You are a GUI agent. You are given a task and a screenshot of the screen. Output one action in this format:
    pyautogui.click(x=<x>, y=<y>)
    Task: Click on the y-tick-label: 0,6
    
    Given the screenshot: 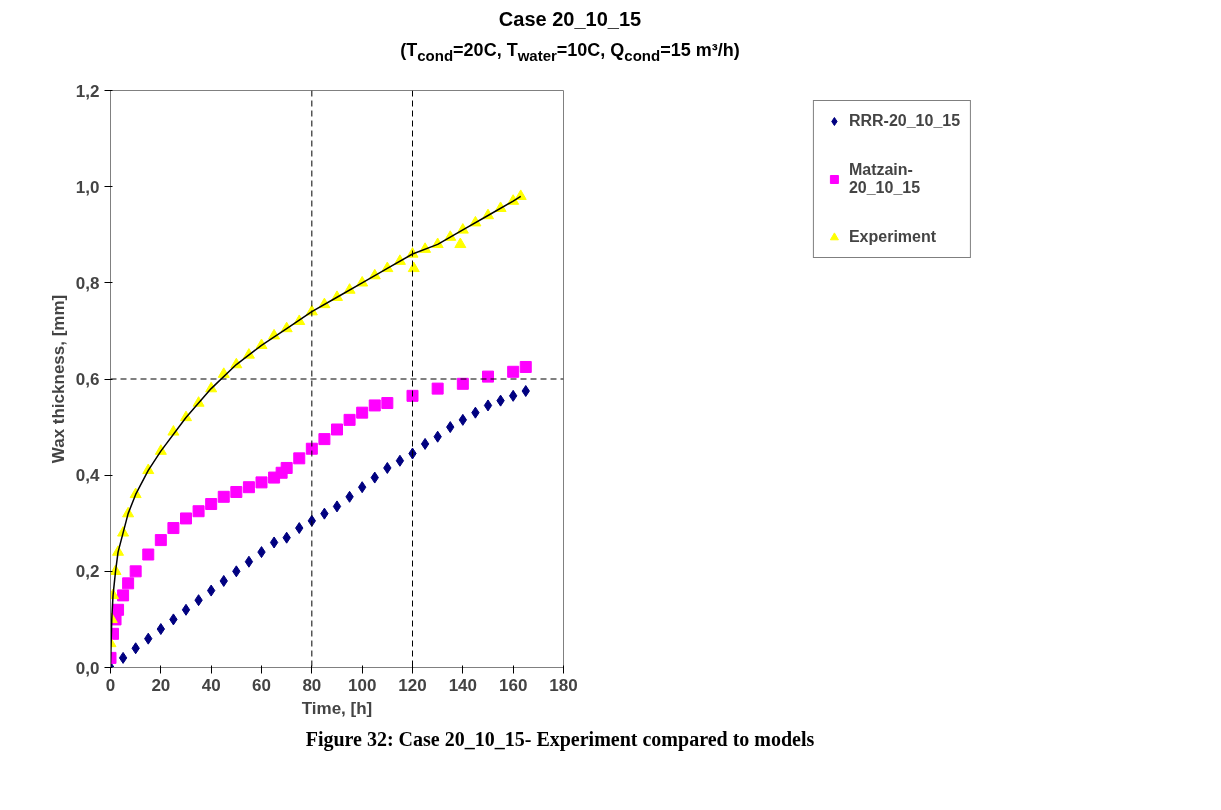 What is the action you would take?
    pyautogui.click(x=87, y=379)
    